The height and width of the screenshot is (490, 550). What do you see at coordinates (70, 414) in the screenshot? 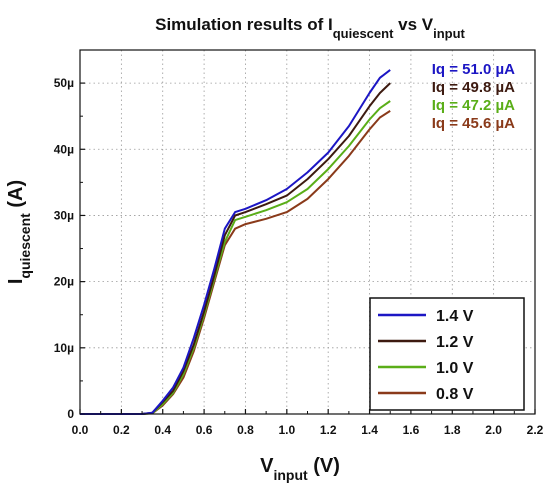
I see `y-tick-label: 0` at bounding box center [70, 414].